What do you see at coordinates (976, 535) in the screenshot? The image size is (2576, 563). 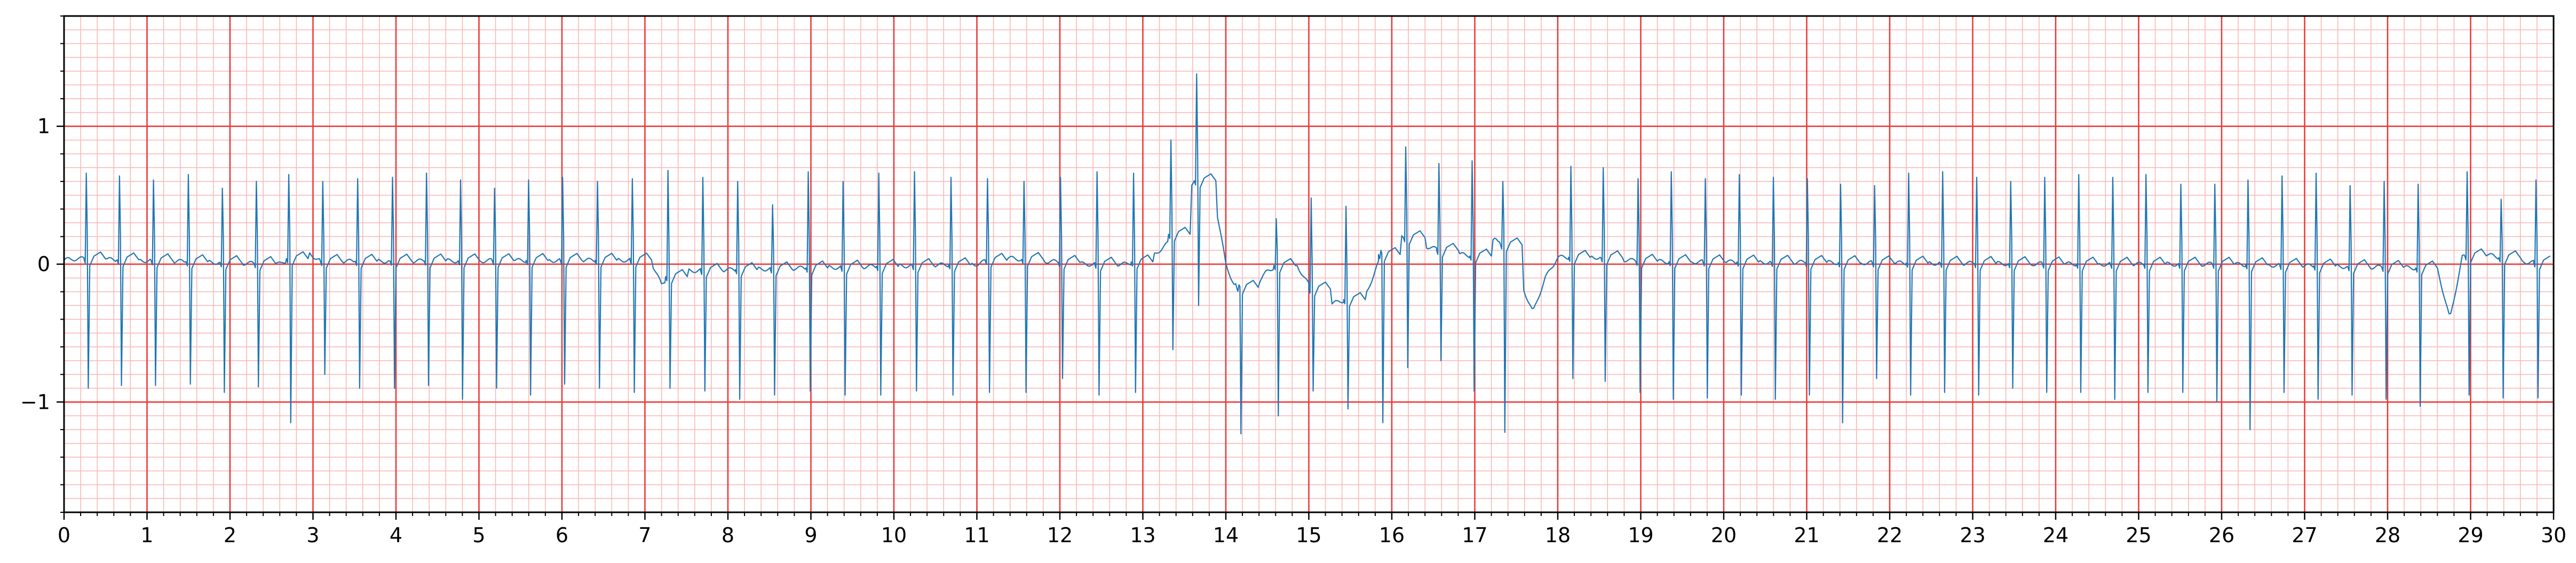 I see `x-tick-label: 11` at bounding box center [976, 535].